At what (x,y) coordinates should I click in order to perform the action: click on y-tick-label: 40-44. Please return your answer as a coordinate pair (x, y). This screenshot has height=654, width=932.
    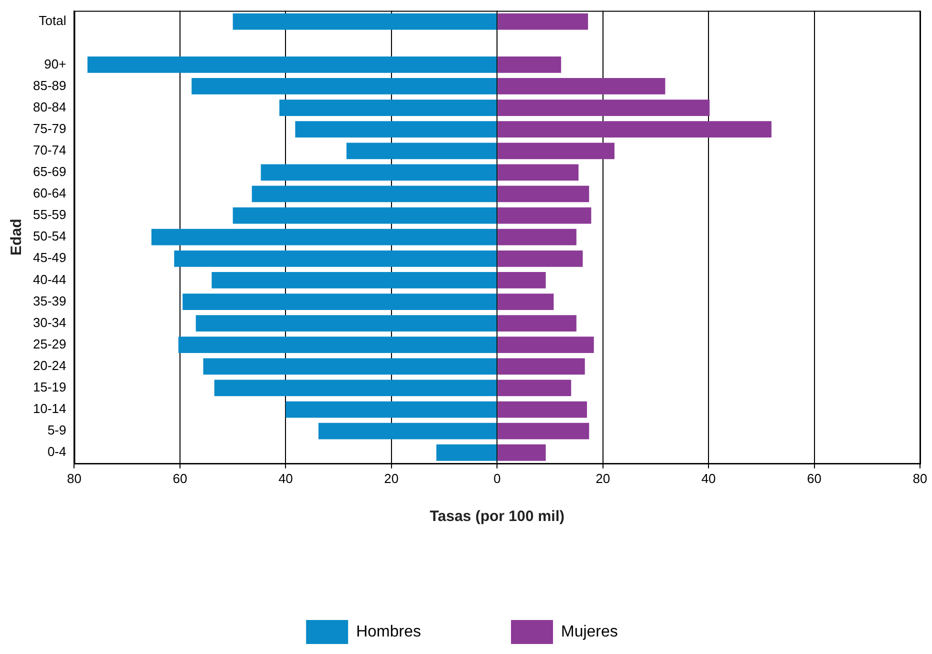
    Looking at the image, I should click on (49, 279).